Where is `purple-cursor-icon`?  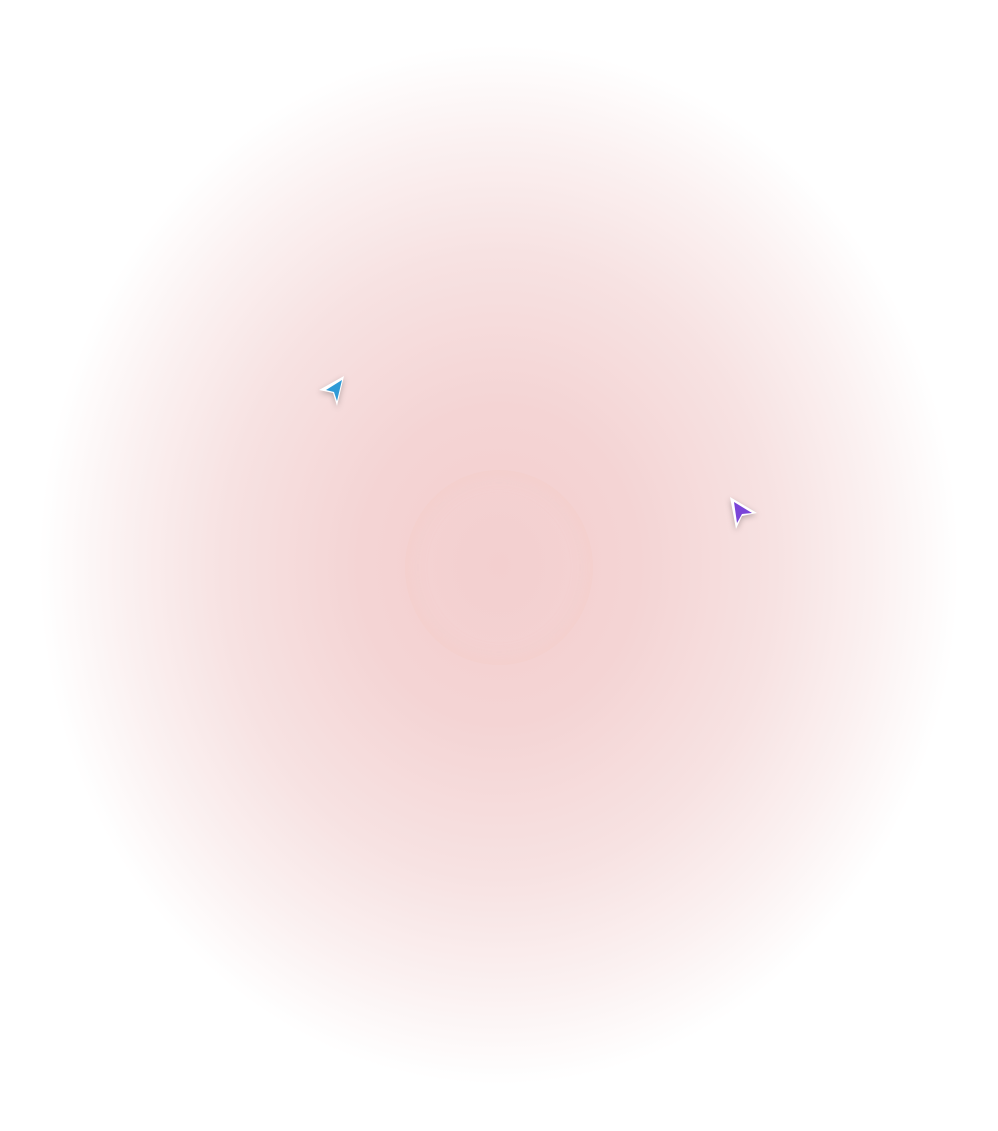
purple-cursor-icon is located at coordinates (743, 513).